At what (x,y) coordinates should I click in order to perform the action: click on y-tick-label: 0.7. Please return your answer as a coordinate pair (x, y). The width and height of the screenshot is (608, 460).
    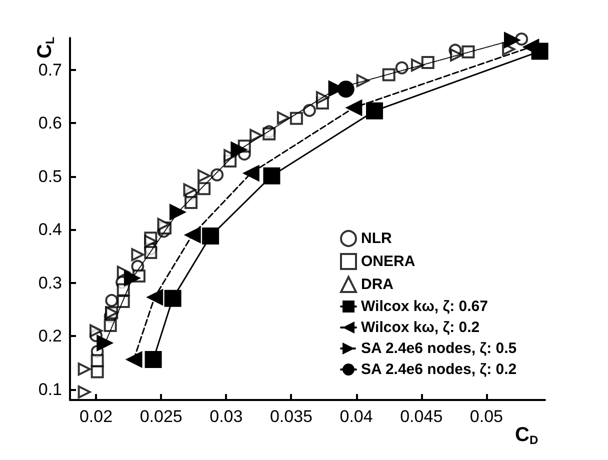
    Looking at the image, I should click on (50, 70).